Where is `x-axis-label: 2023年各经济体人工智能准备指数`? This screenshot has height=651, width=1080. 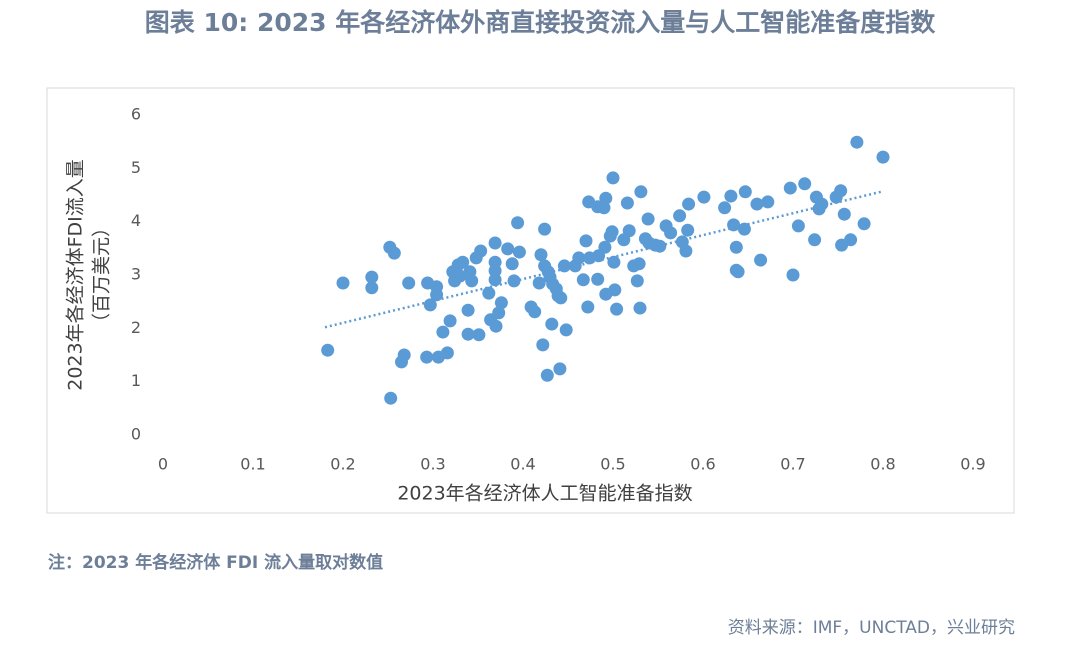 x-axis-label: 2023年各经济体人工智能准备指数 is located at coordinates (544, 494).